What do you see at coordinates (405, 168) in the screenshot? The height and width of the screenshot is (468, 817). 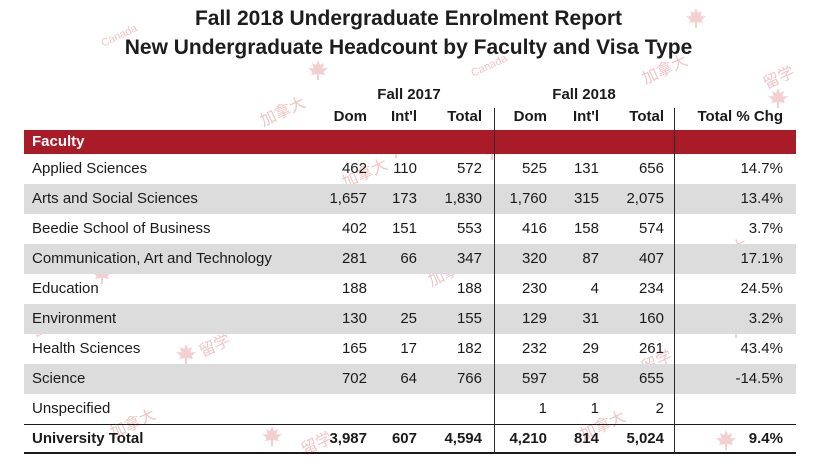 I see `cell-i17: 110` at bounding box center [405, 168].